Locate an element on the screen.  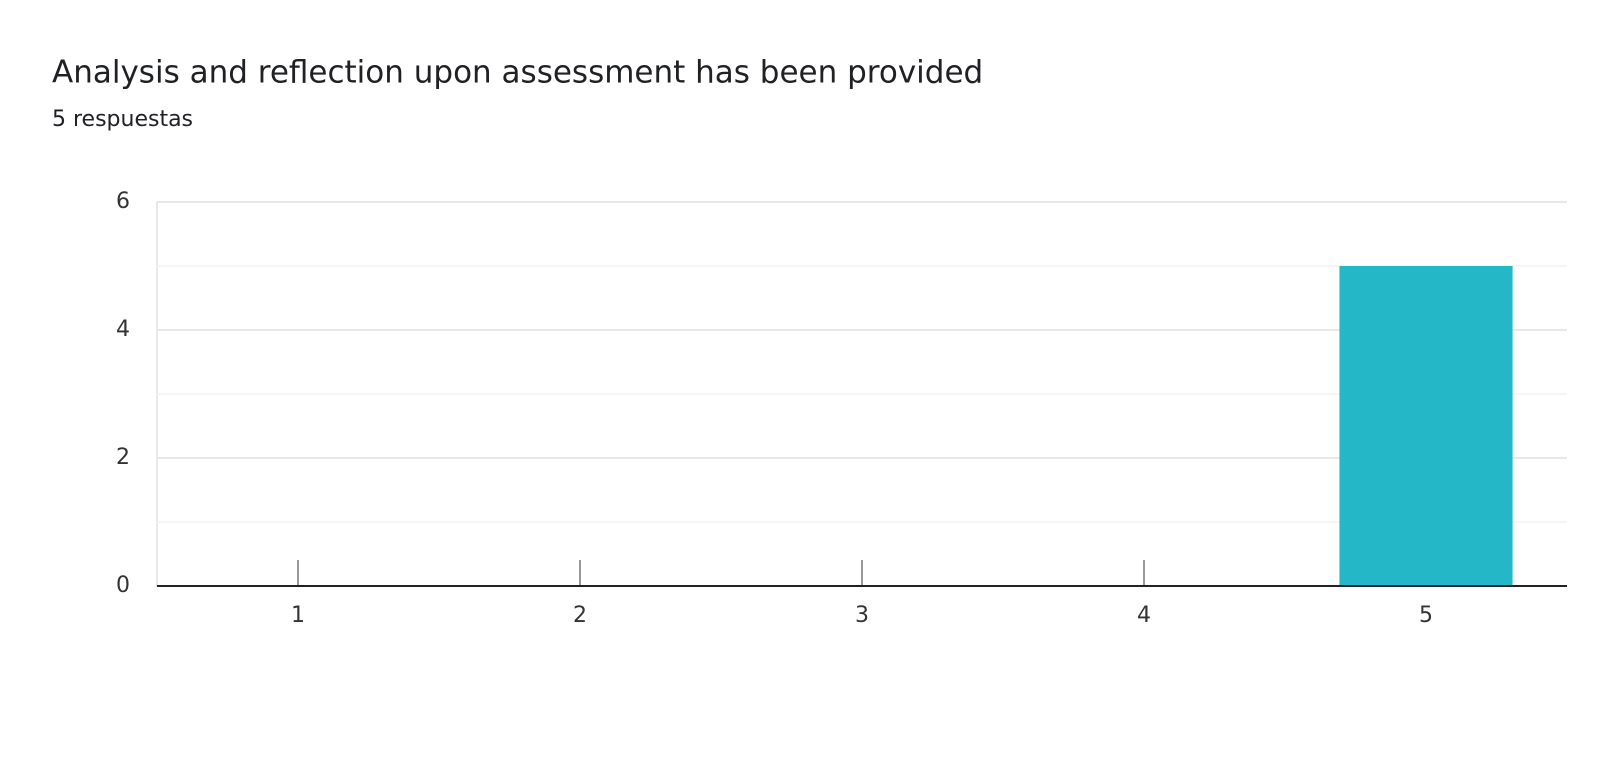
y-tick-label: 0 is located at coordinates (123, 585).